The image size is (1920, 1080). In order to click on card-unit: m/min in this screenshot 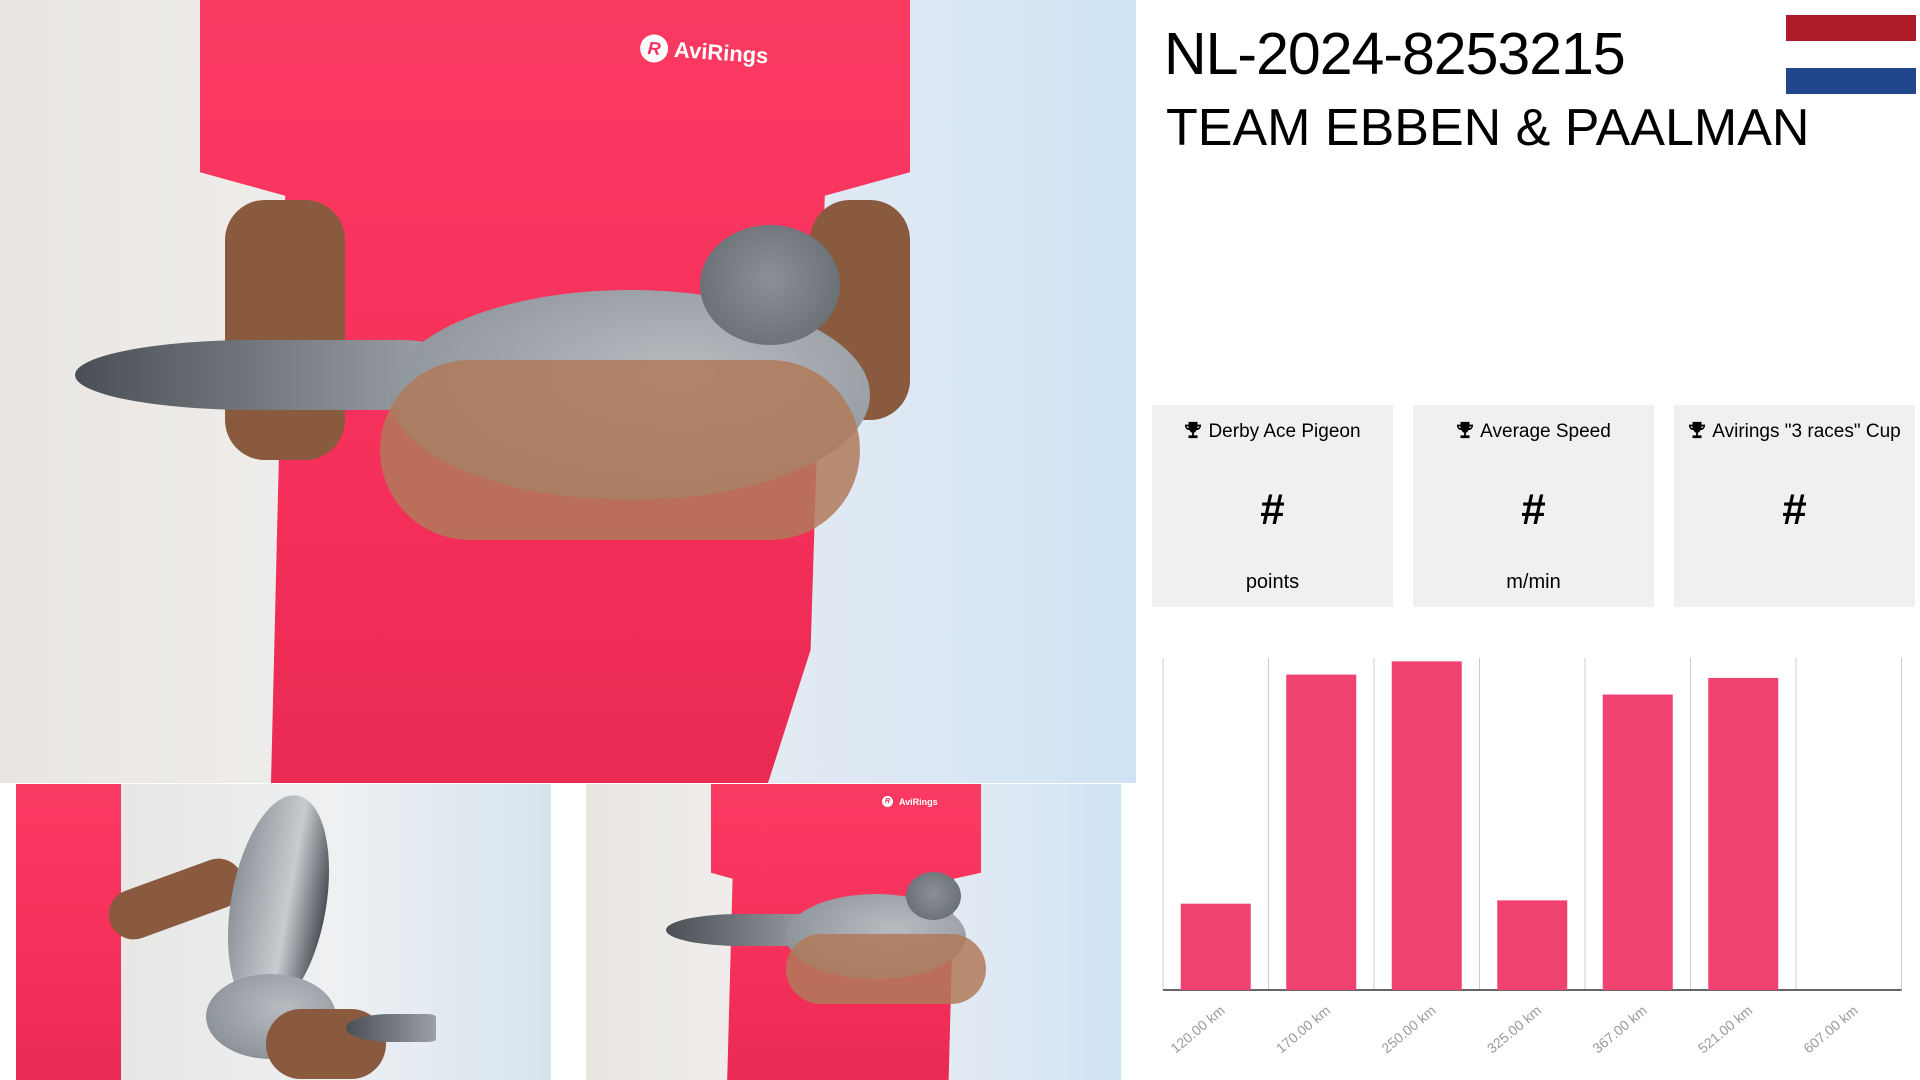, I will do `click(1533, 582)`.